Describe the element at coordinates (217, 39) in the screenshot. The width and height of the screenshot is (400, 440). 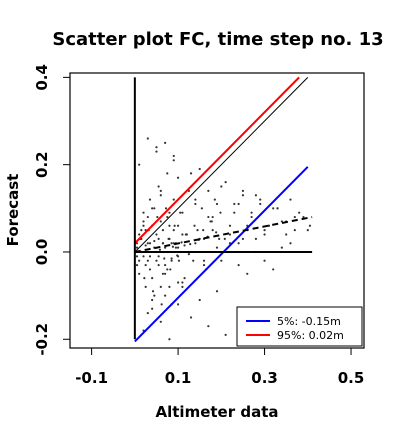
I see `chart-title: Scatter plot FC, time step no. 13` at that location.